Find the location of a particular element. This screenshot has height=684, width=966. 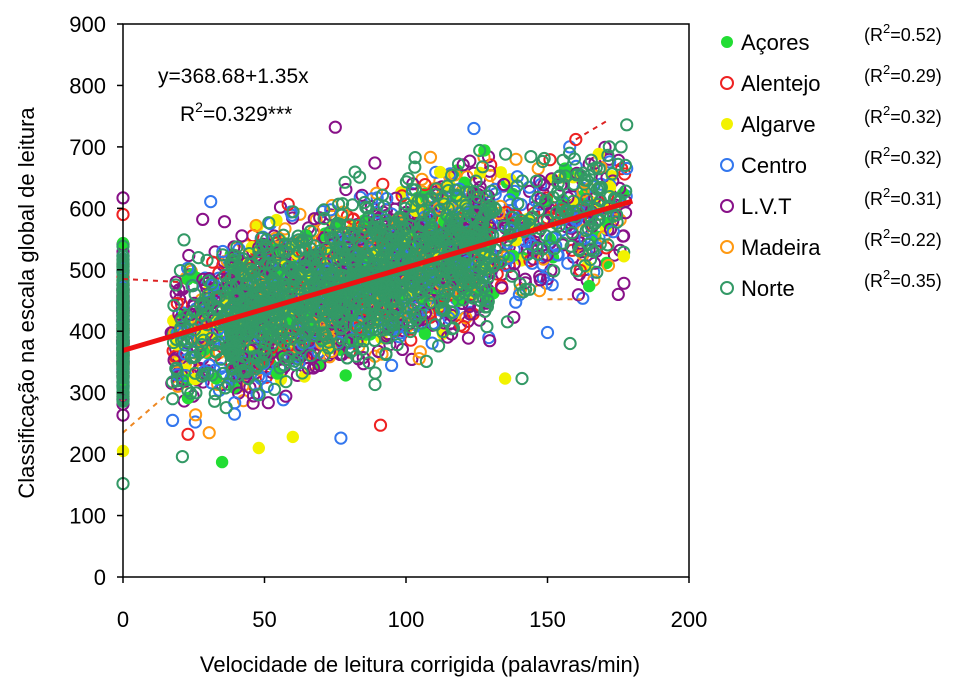

y-tick-label: 900 is located at coordinates (87, 24).